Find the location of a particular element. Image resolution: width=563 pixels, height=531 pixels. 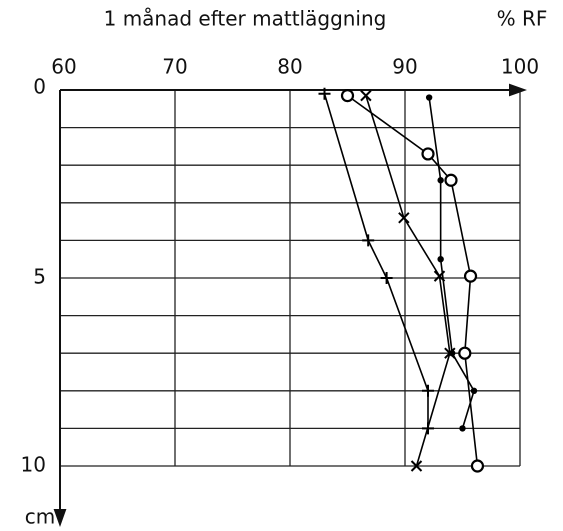

x-axis-label: % RF is located at coordinates (522, 19).